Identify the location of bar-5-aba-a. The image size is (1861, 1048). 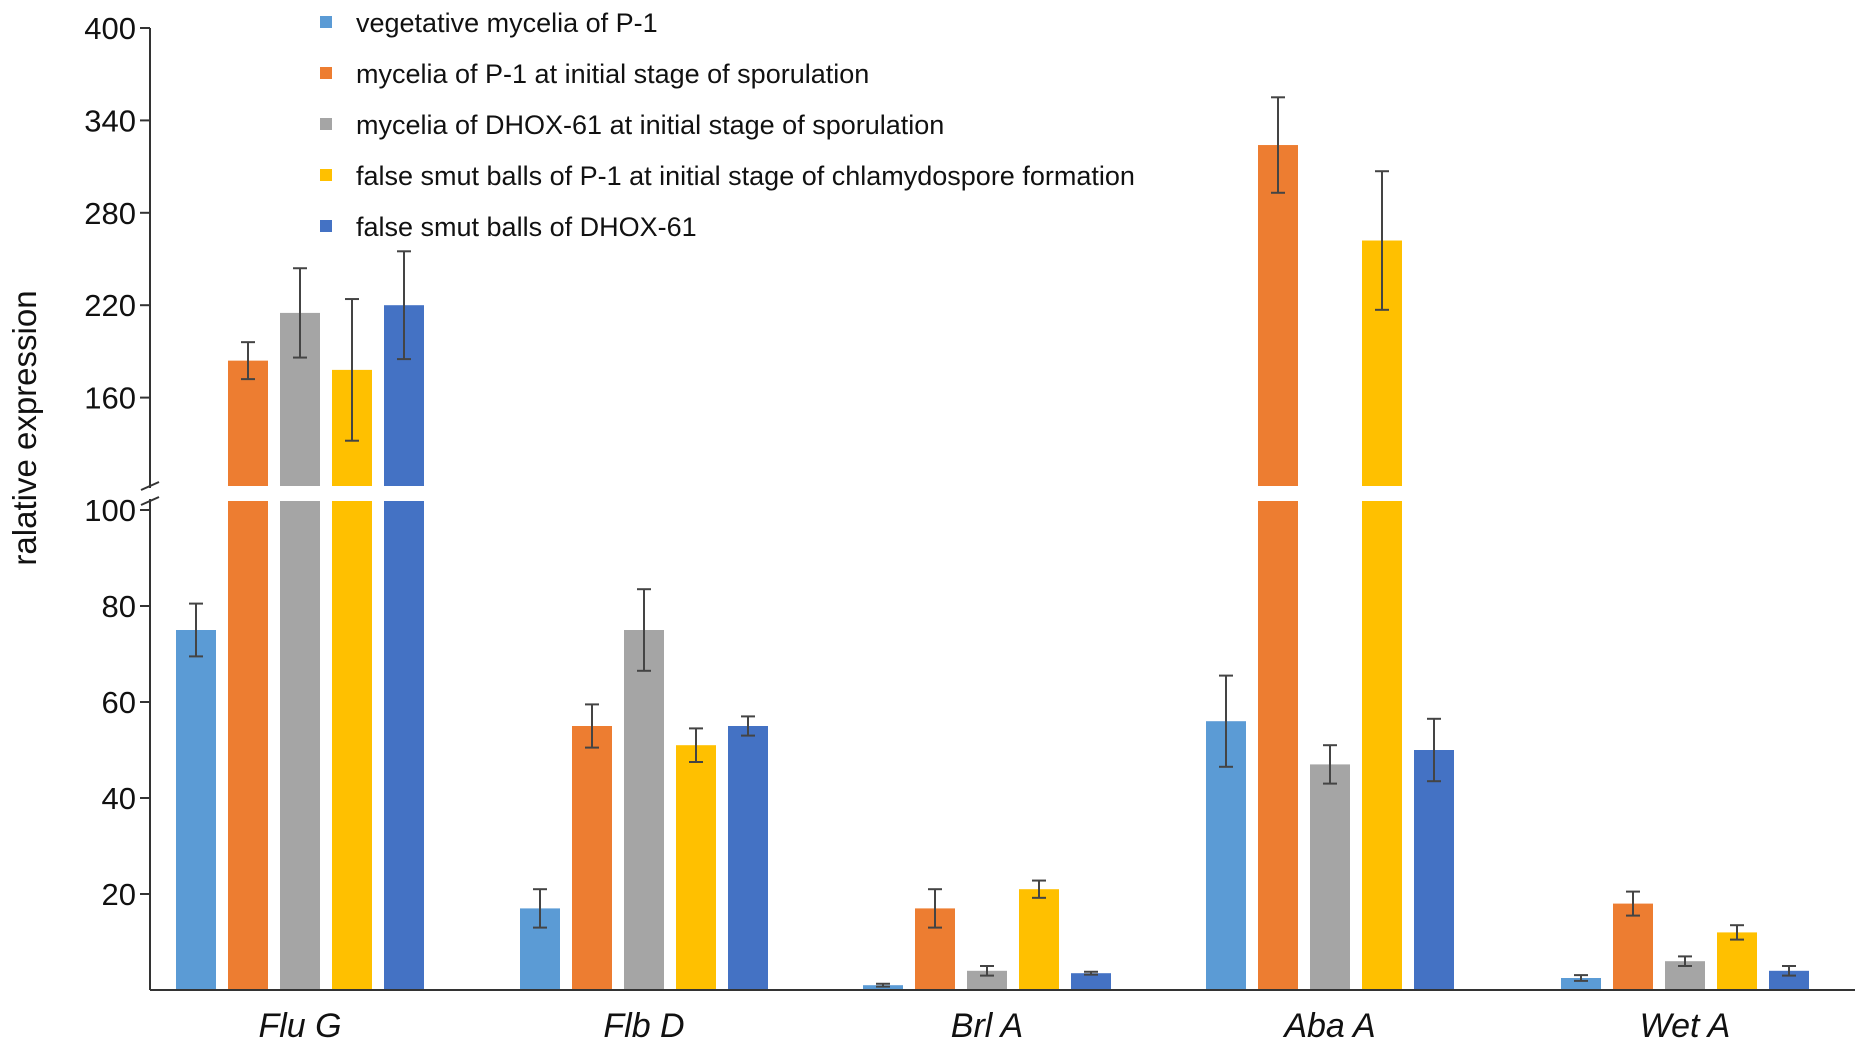
(1434, 870).